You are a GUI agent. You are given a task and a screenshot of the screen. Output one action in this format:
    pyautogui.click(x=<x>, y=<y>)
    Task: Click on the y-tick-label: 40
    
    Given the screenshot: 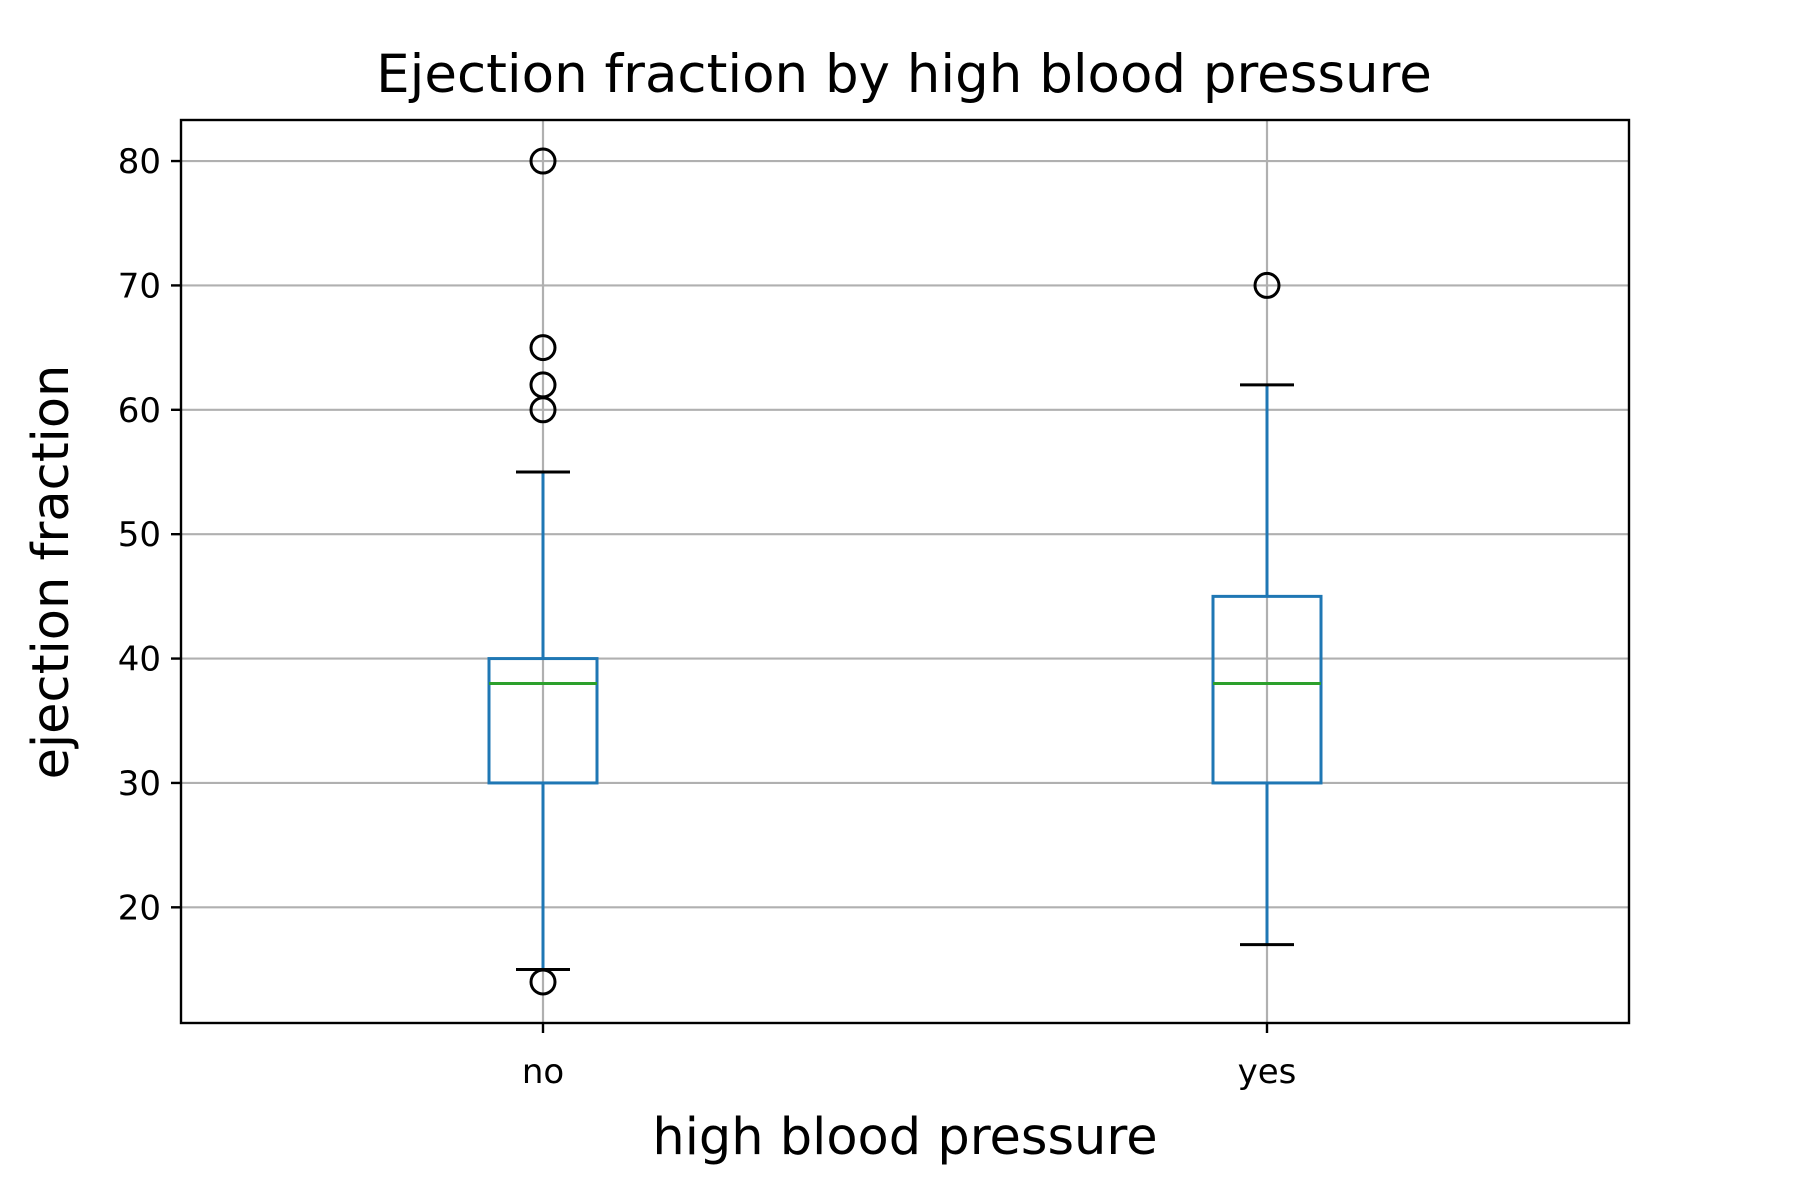 What is the action you would take?
    pyautogui.click(x=139, y=660)
    